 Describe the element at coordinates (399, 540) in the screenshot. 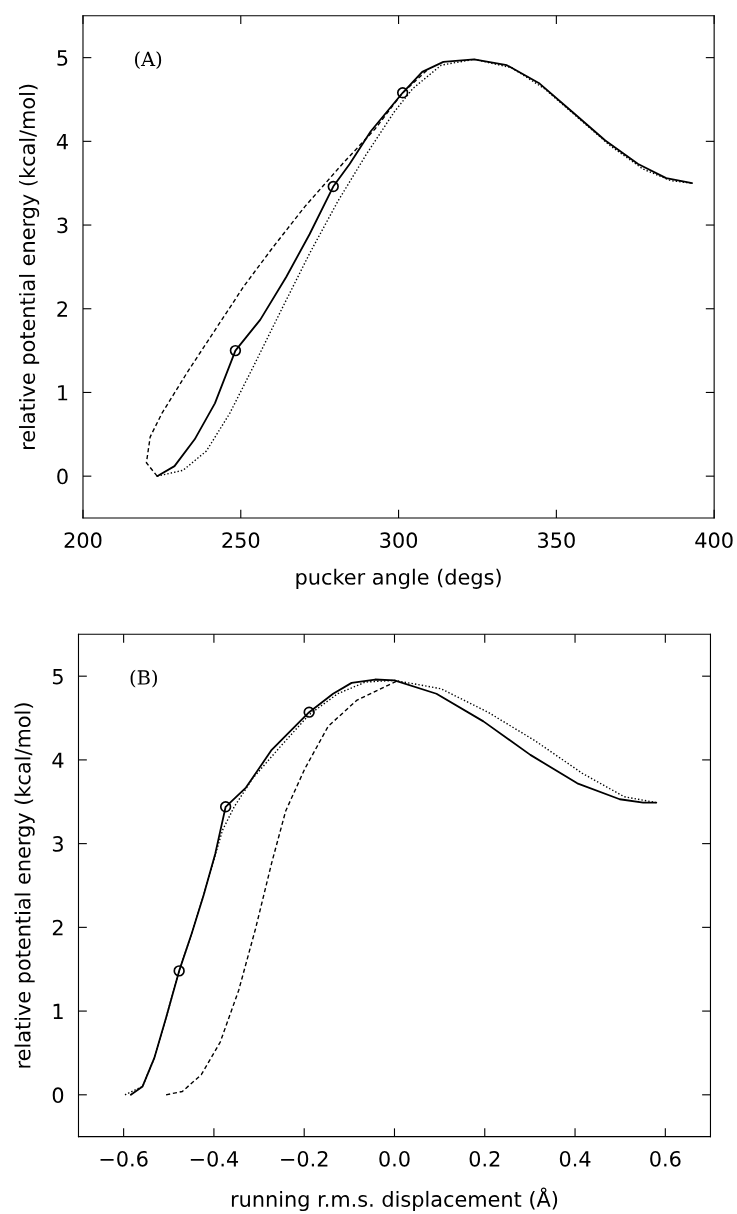

I see `x-tick-label: 300` at that location.